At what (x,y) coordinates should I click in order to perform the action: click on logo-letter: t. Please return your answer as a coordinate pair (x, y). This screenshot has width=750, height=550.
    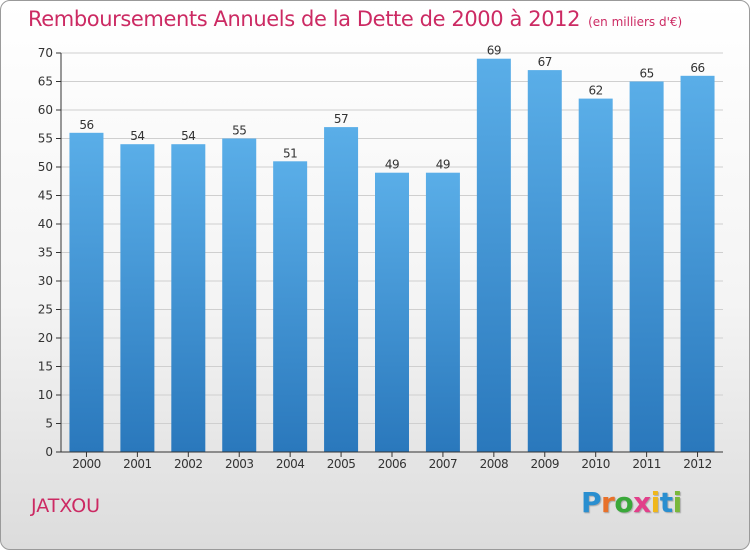
    Looking at the image, I should click on (666, 502).